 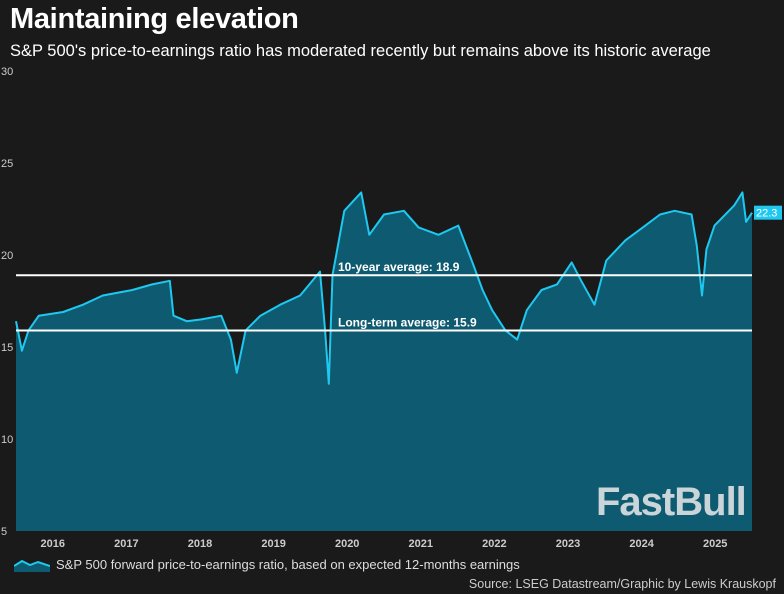 I want to click on last-value-badge, so click(x=768, y=212).